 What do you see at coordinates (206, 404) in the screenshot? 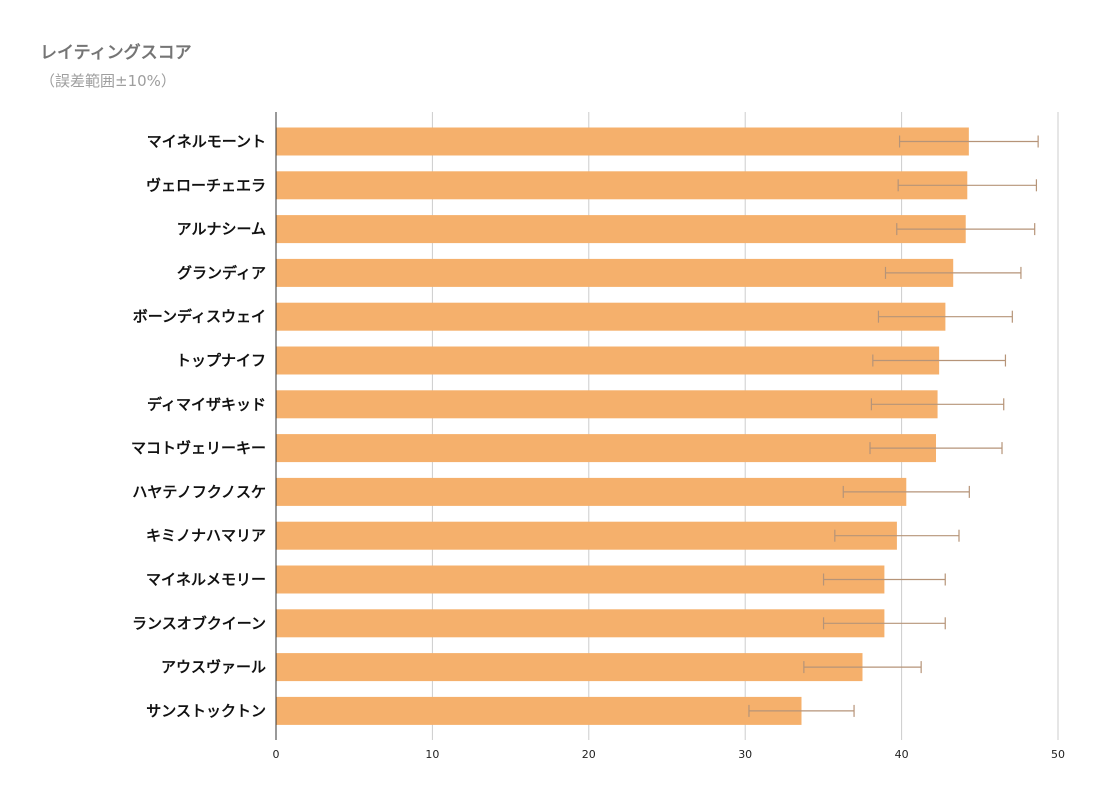
I see `category-label: ディマイザキッド` at bounding box center [206, 404].